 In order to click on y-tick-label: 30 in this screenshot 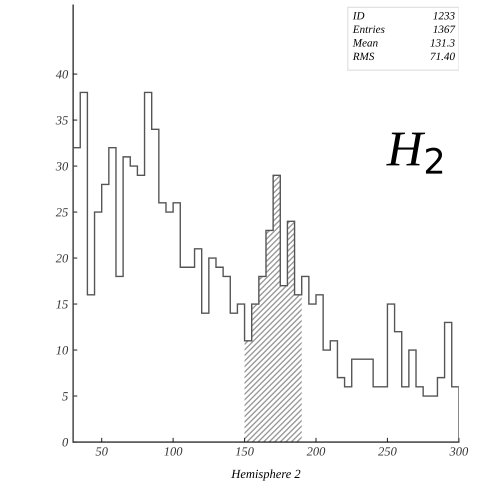, I will do `click(62, 166)`.